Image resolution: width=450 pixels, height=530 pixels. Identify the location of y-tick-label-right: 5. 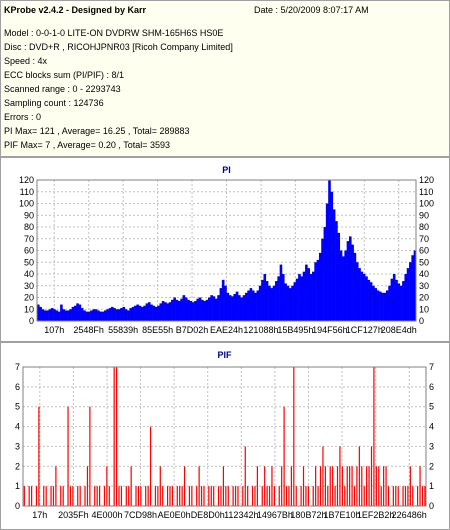
(431, 407).